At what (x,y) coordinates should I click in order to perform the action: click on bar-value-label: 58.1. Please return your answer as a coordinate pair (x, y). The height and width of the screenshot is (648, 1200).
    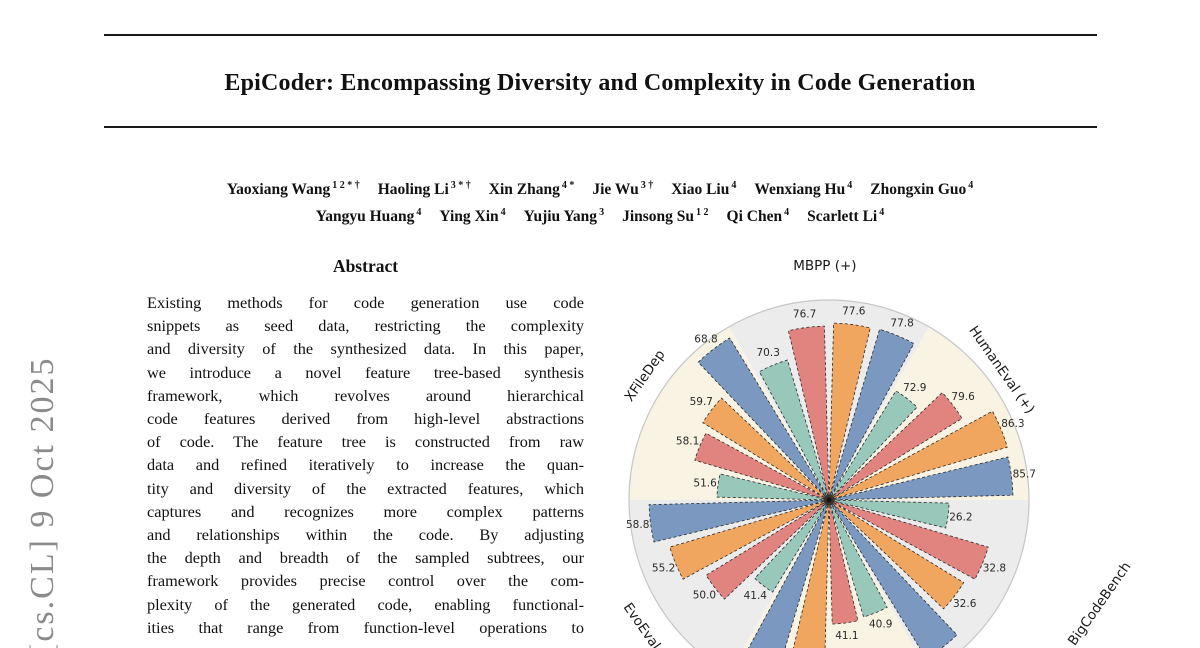
    Looking at the image, I should click on (687, 441).